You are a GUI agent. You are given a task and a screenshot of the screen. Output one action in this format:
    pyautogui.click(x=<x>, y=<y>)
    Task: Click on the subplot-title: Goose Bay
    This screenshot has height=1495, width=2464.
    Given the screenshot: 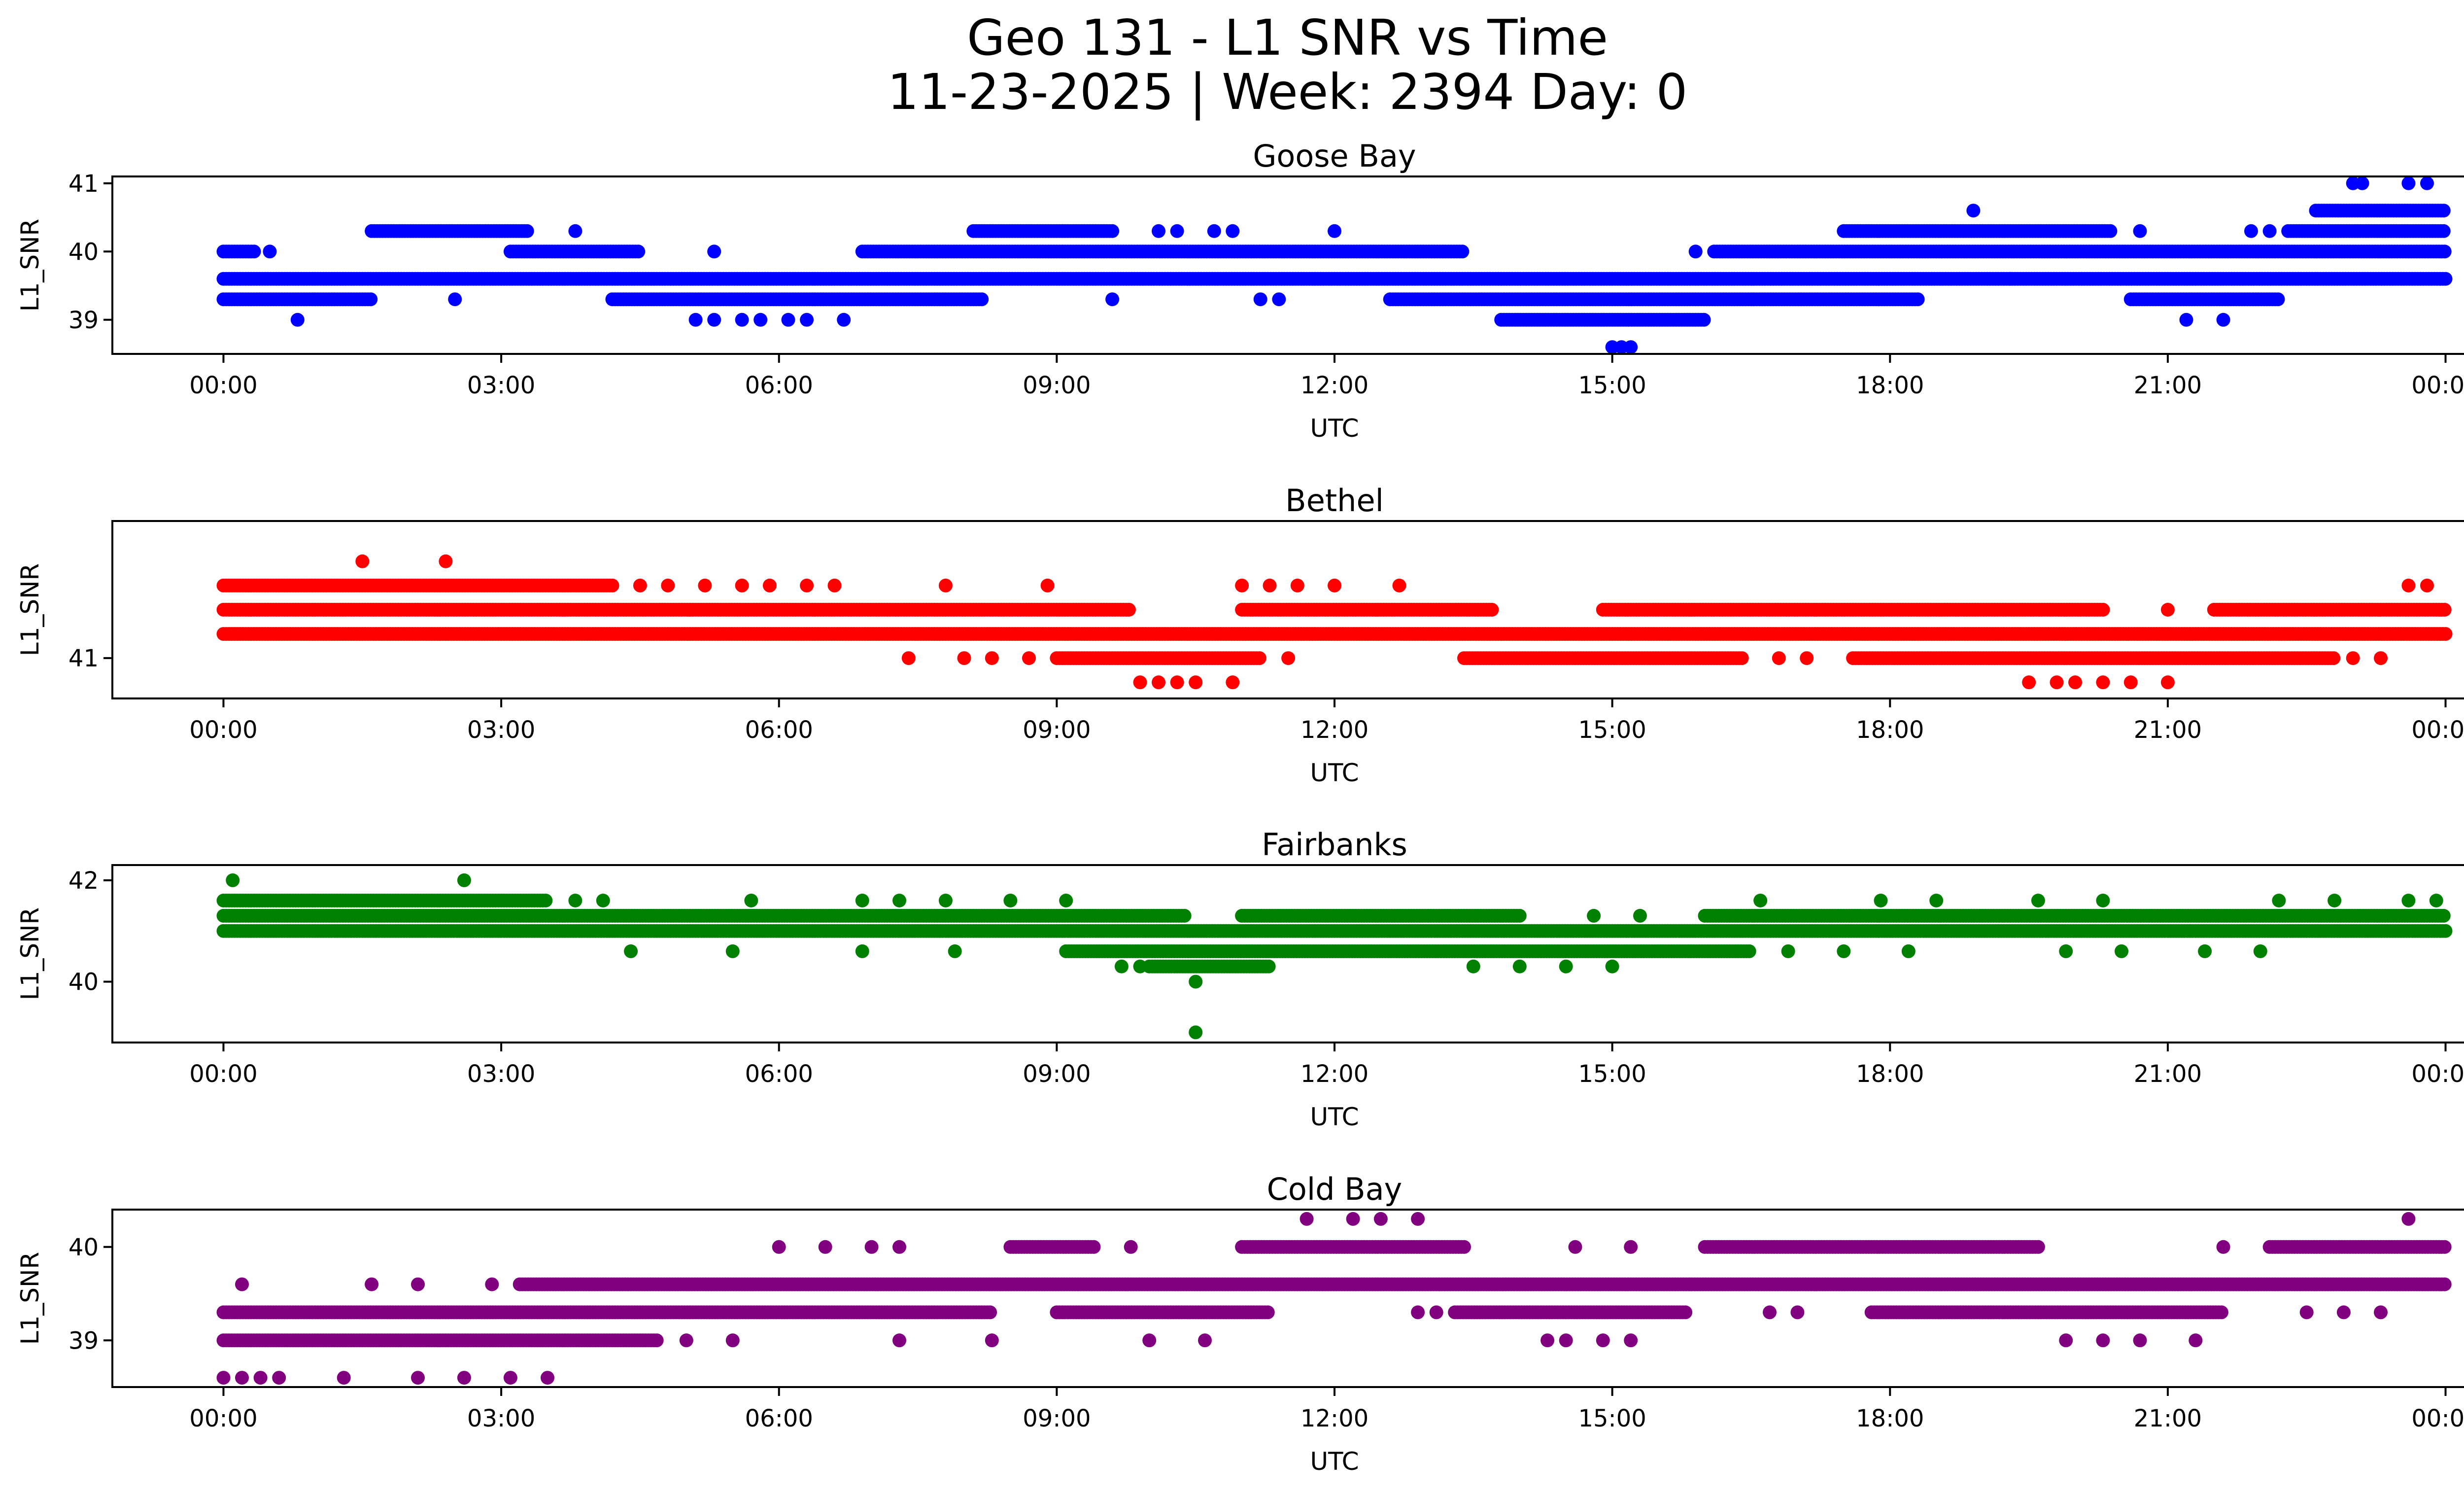 What is the action you would take?
    pyautogui.click(x=1334, y=156)
    